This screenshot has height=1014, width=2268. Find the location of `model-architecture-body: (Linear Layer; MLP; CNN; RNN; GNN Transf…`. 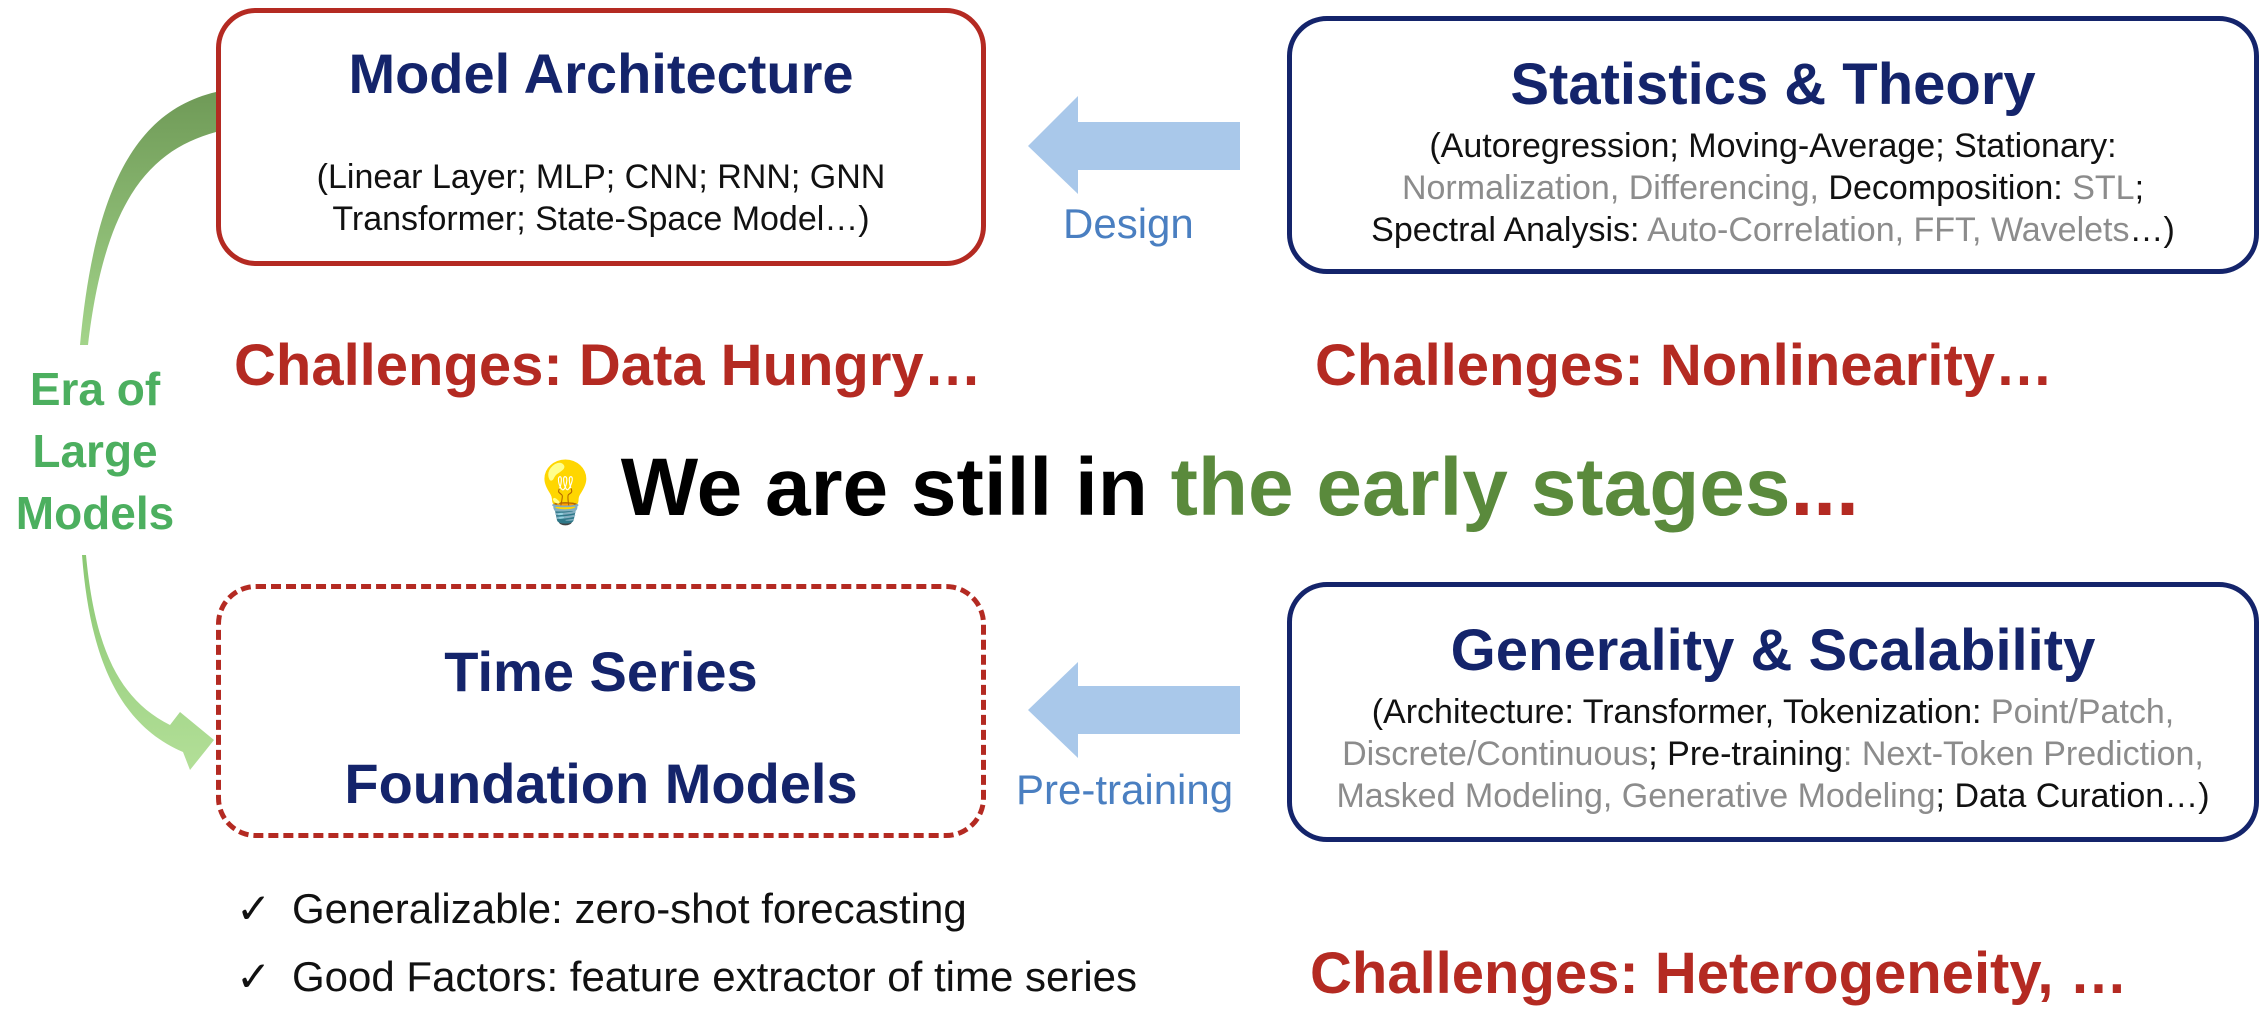

model-architecture-body: (Linear Layer; MLP; CNN; RNN; GNN Transf… is located at coordinates (601, 198).